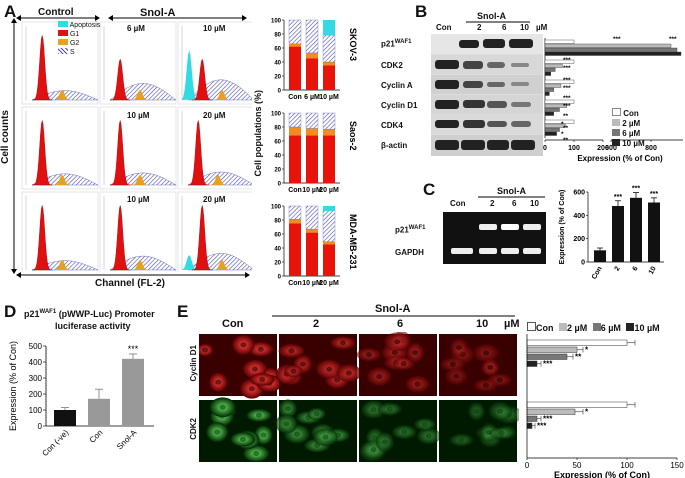 This screenshot has width=685, height=478. What do you see at coordinates (562, 134) in the screenshot?
I see `significance-star: *` at bounding box center [562, 134].